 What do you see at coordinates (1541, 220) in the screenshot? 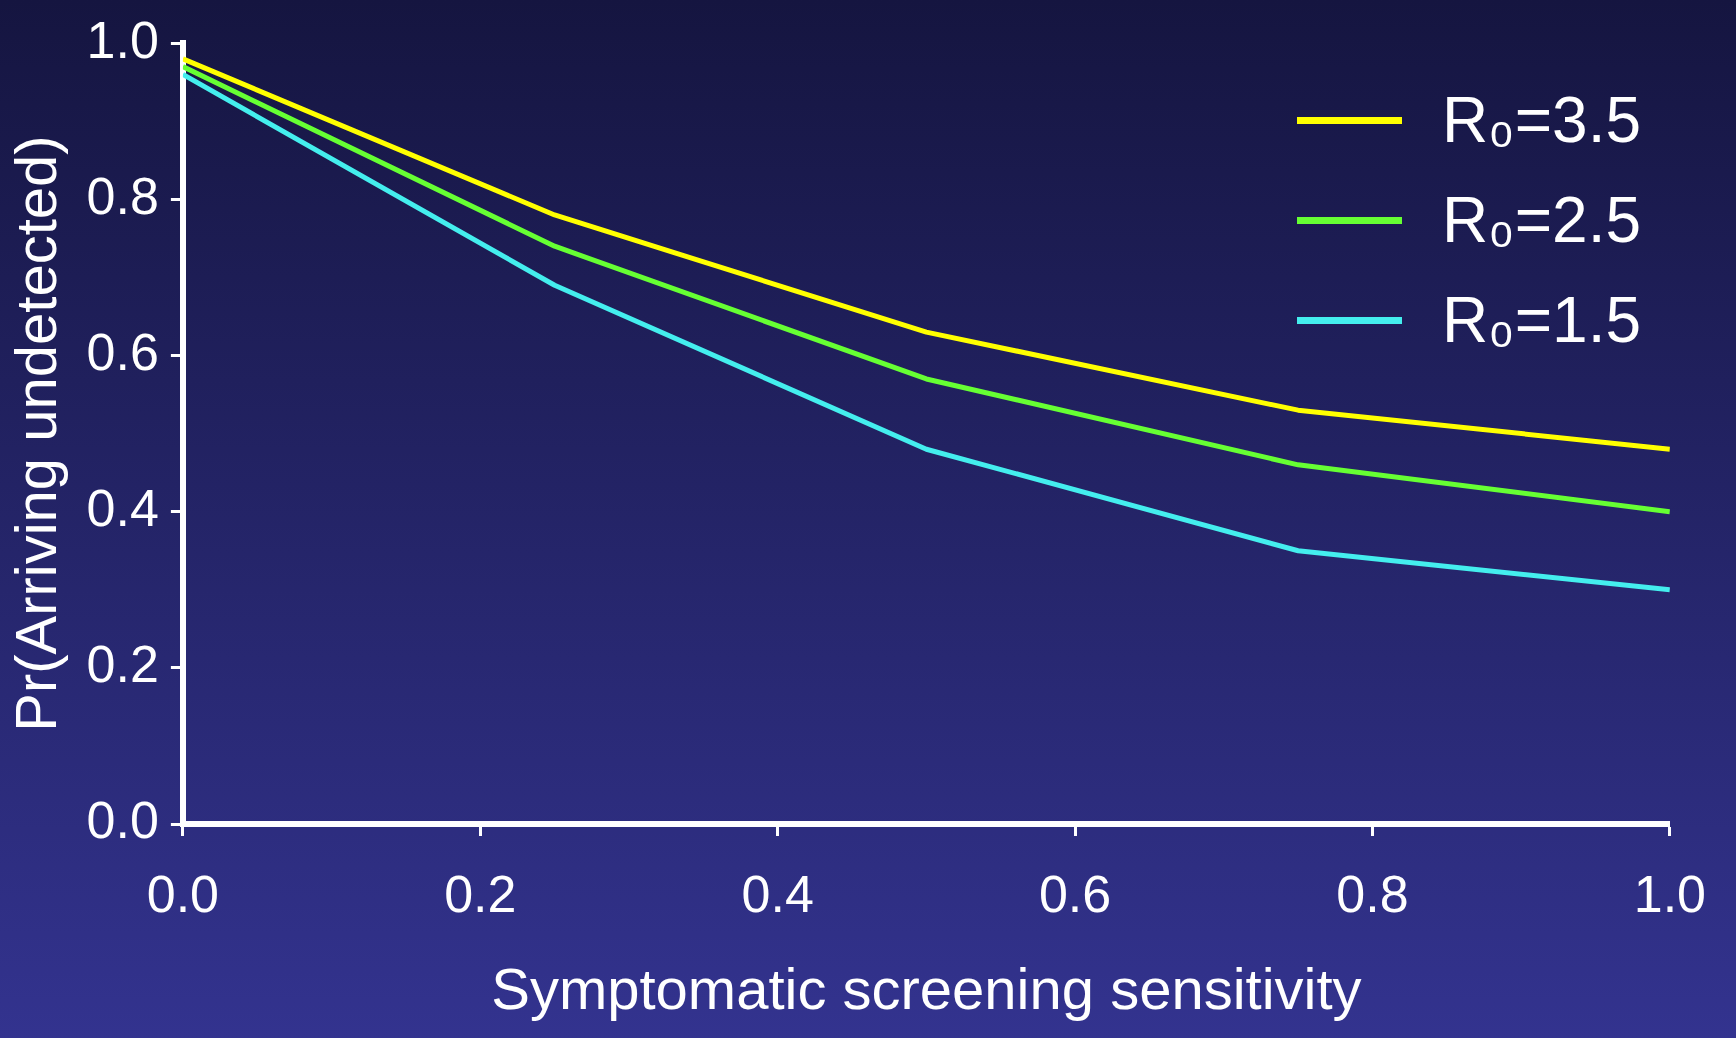
I see `legend-label: R₀=2.5` at bounding box center [1541, 220].